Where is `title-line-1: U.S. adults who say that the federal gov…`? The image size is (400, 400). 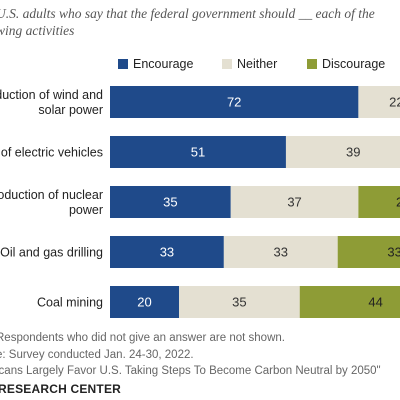 title-line-1: U.S. adults who say that the federal gov… is located at coordinates (187, 13).